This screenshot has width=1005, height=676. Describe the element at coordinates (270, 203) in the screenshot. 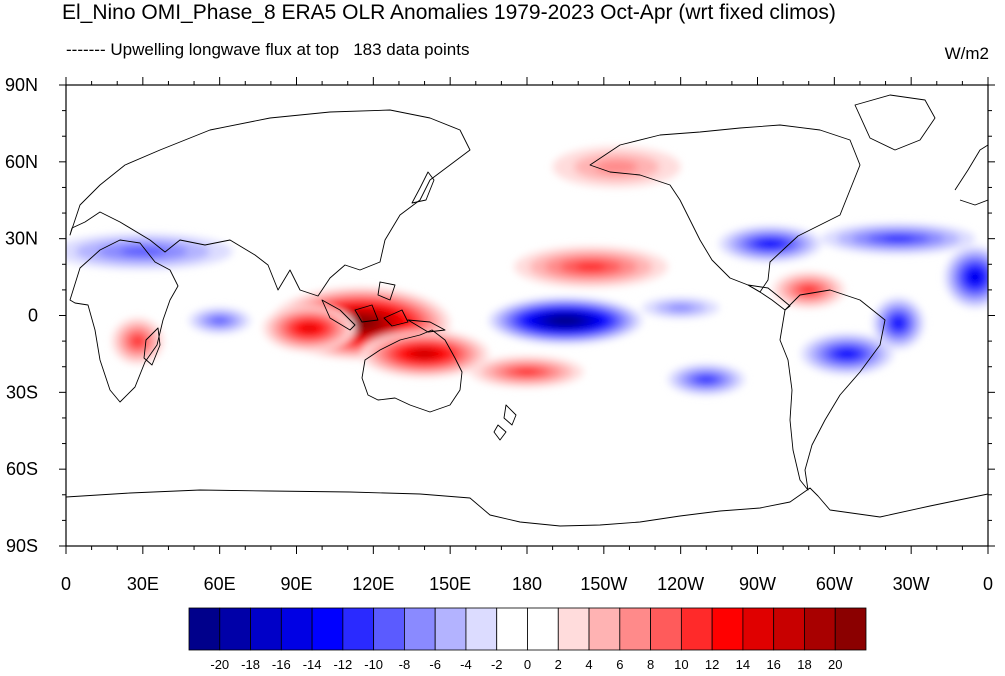

I see `coastline-eurasia` at that location.